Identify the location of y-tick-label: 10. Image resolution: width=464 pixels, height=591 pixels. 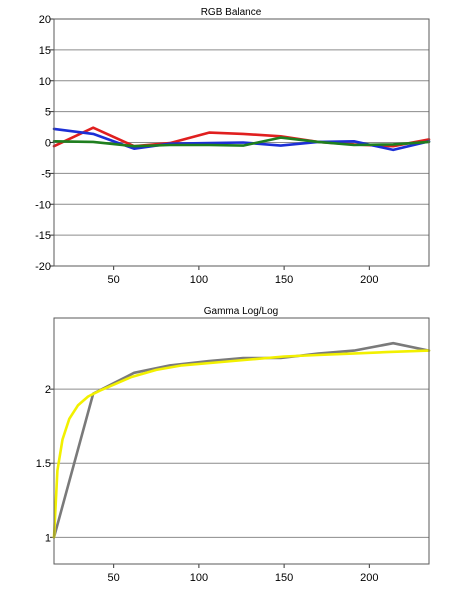
(45, 82).